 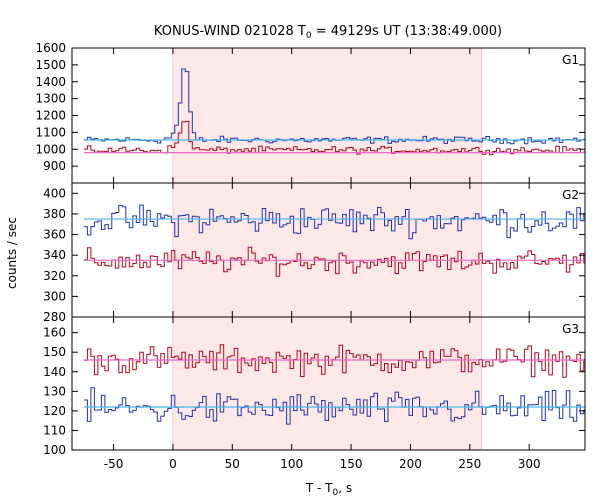 I want to click on chart-title-main: KONUS-WIND 021028 T, so click(x=230, y=31).